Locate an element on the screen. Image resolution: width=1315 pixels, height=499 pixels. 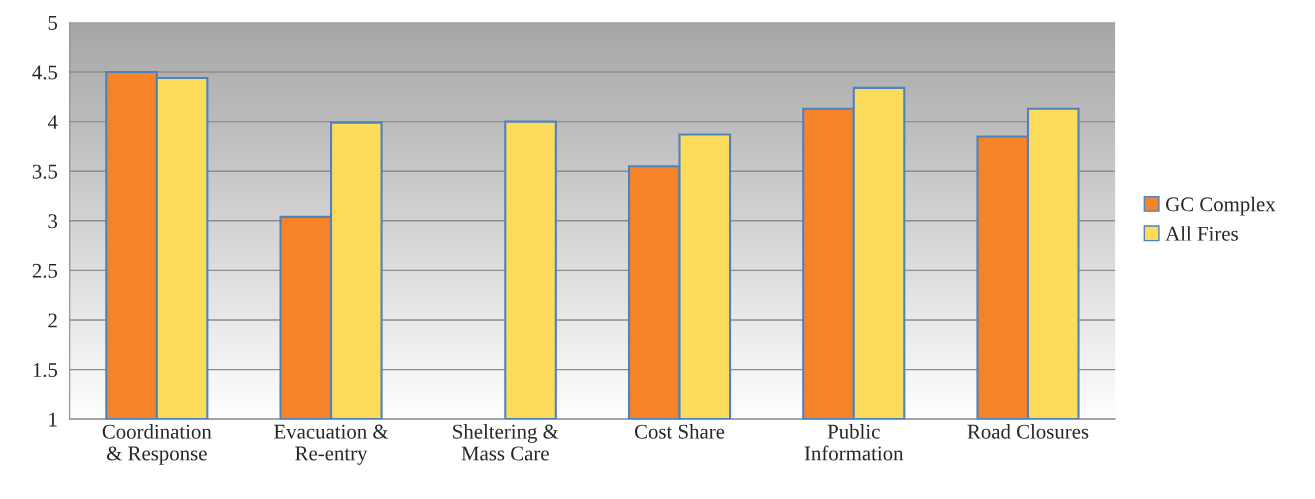
x-tick-label: Cost Share is located at coordinates (679, 431).